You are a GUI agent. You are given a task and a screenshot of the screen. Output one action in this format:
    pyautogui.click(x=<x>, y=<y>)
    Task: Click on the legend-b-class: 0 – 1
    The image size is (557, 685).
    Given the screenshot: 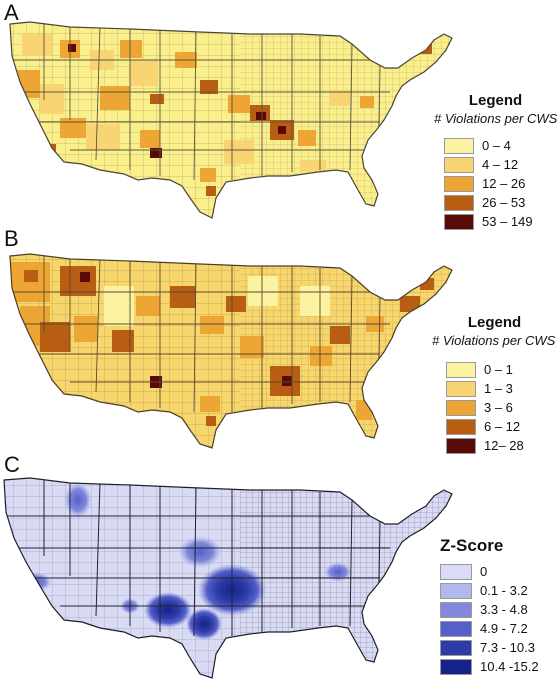 What is the action you would take?
    pyautogui.click(x=501, y=369)
    